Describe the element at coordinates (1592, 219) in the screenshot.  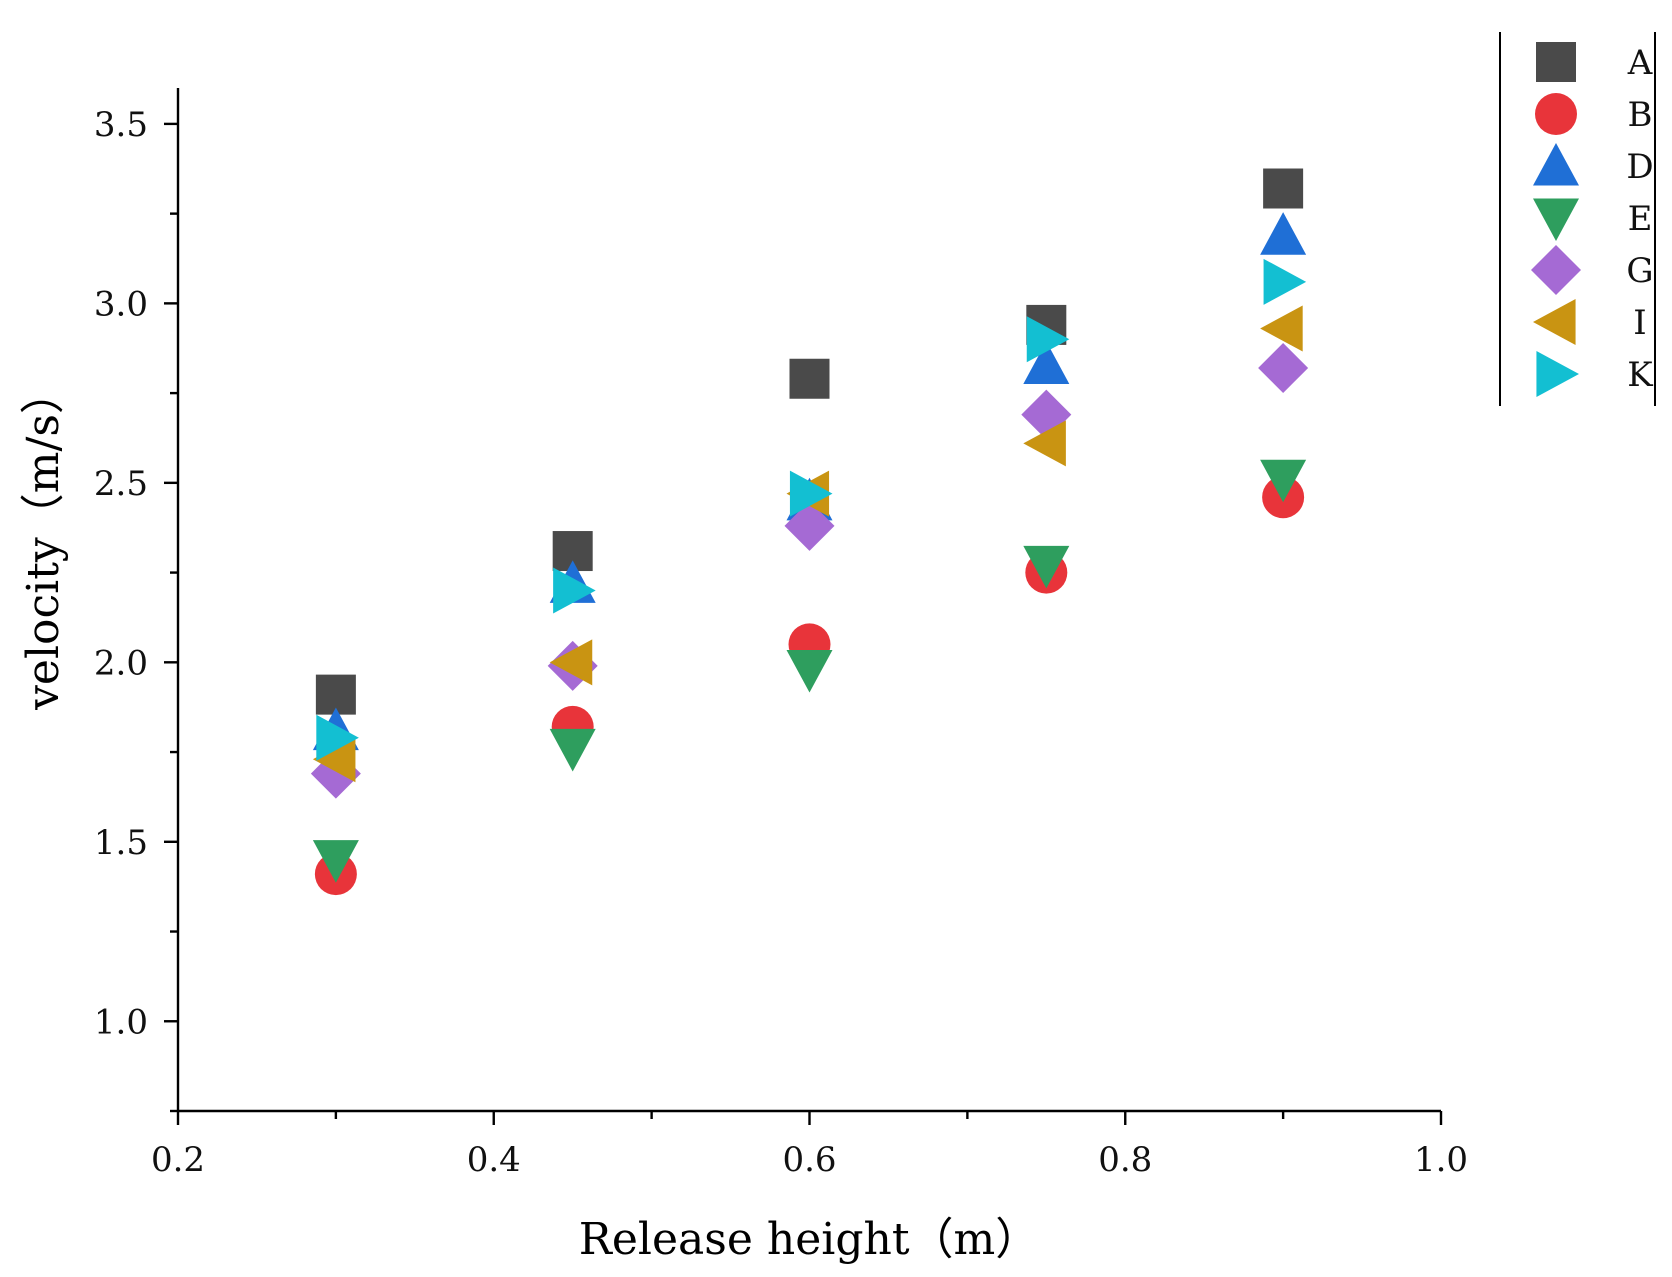
I see `legend-item-E: E` at that location.